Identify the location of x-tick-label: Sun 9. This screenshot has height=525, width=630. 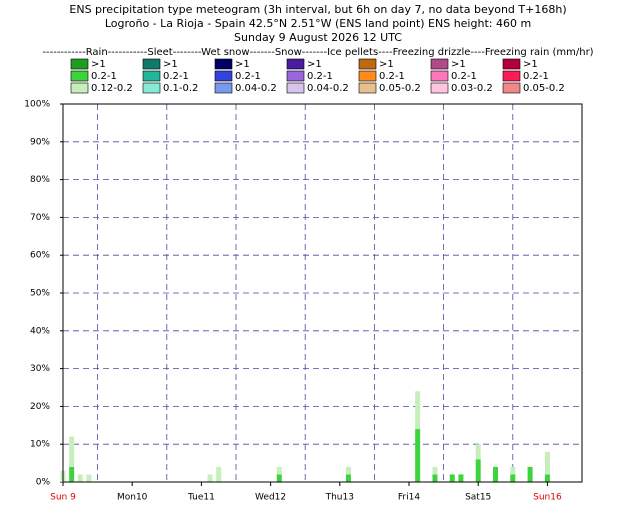
(63, 498).